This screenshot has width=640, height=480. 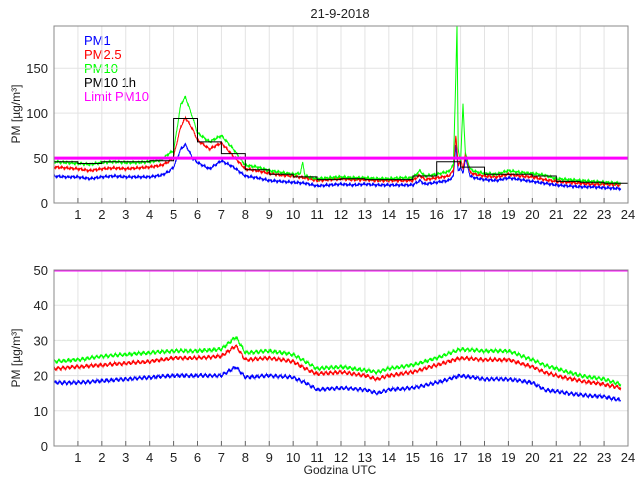 I want to click on y-tick-label: 20, so click(x=41, y=376).